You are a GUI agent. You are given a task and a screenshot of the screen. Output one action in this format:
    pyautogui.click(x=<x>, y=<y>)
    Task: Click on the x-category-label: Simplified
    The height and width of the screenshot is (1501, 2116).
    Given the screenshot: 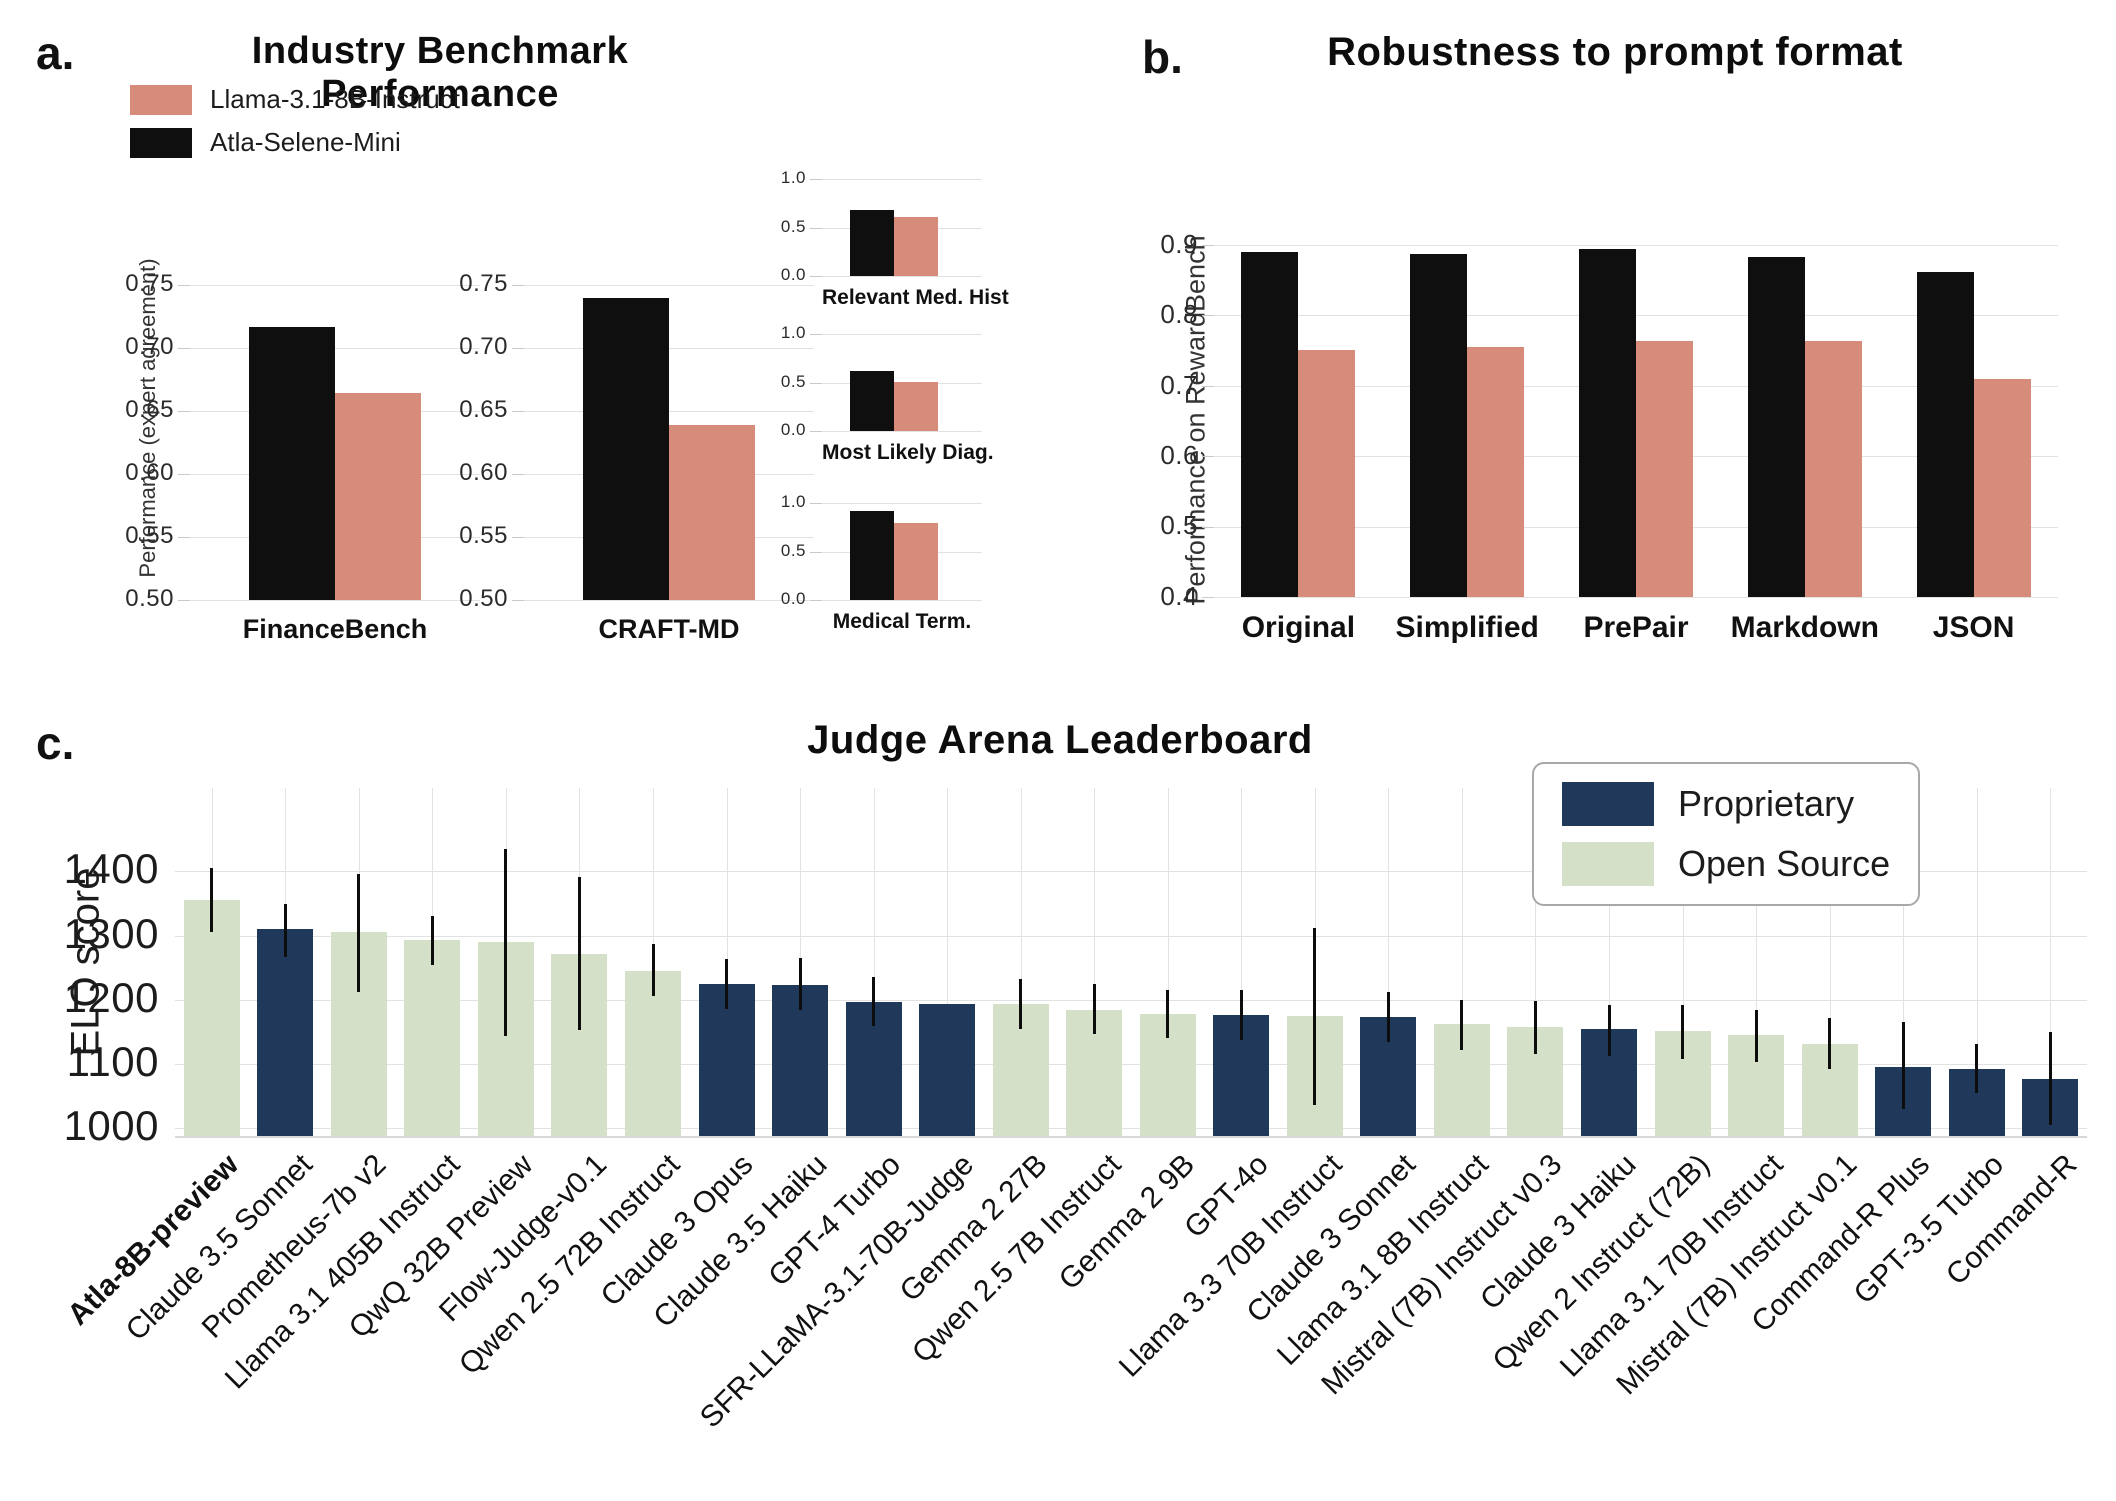 What is the action you would take?
    pyautogui.click(x=1467, y=627)
    